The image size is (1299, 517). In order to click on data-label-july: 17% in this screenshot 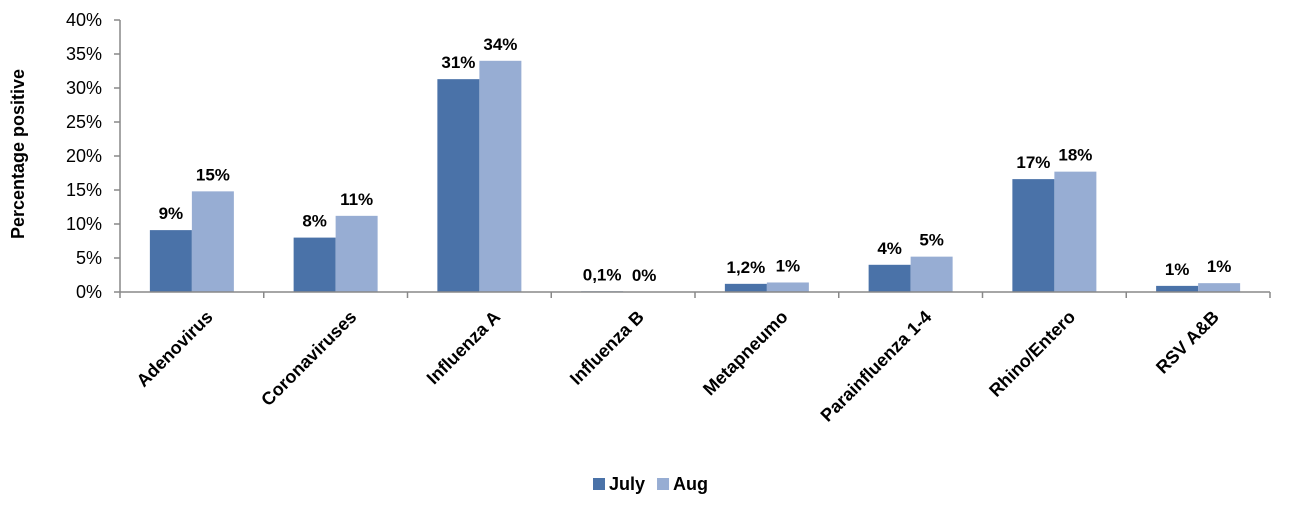, I will do `click(1033, 162)`.